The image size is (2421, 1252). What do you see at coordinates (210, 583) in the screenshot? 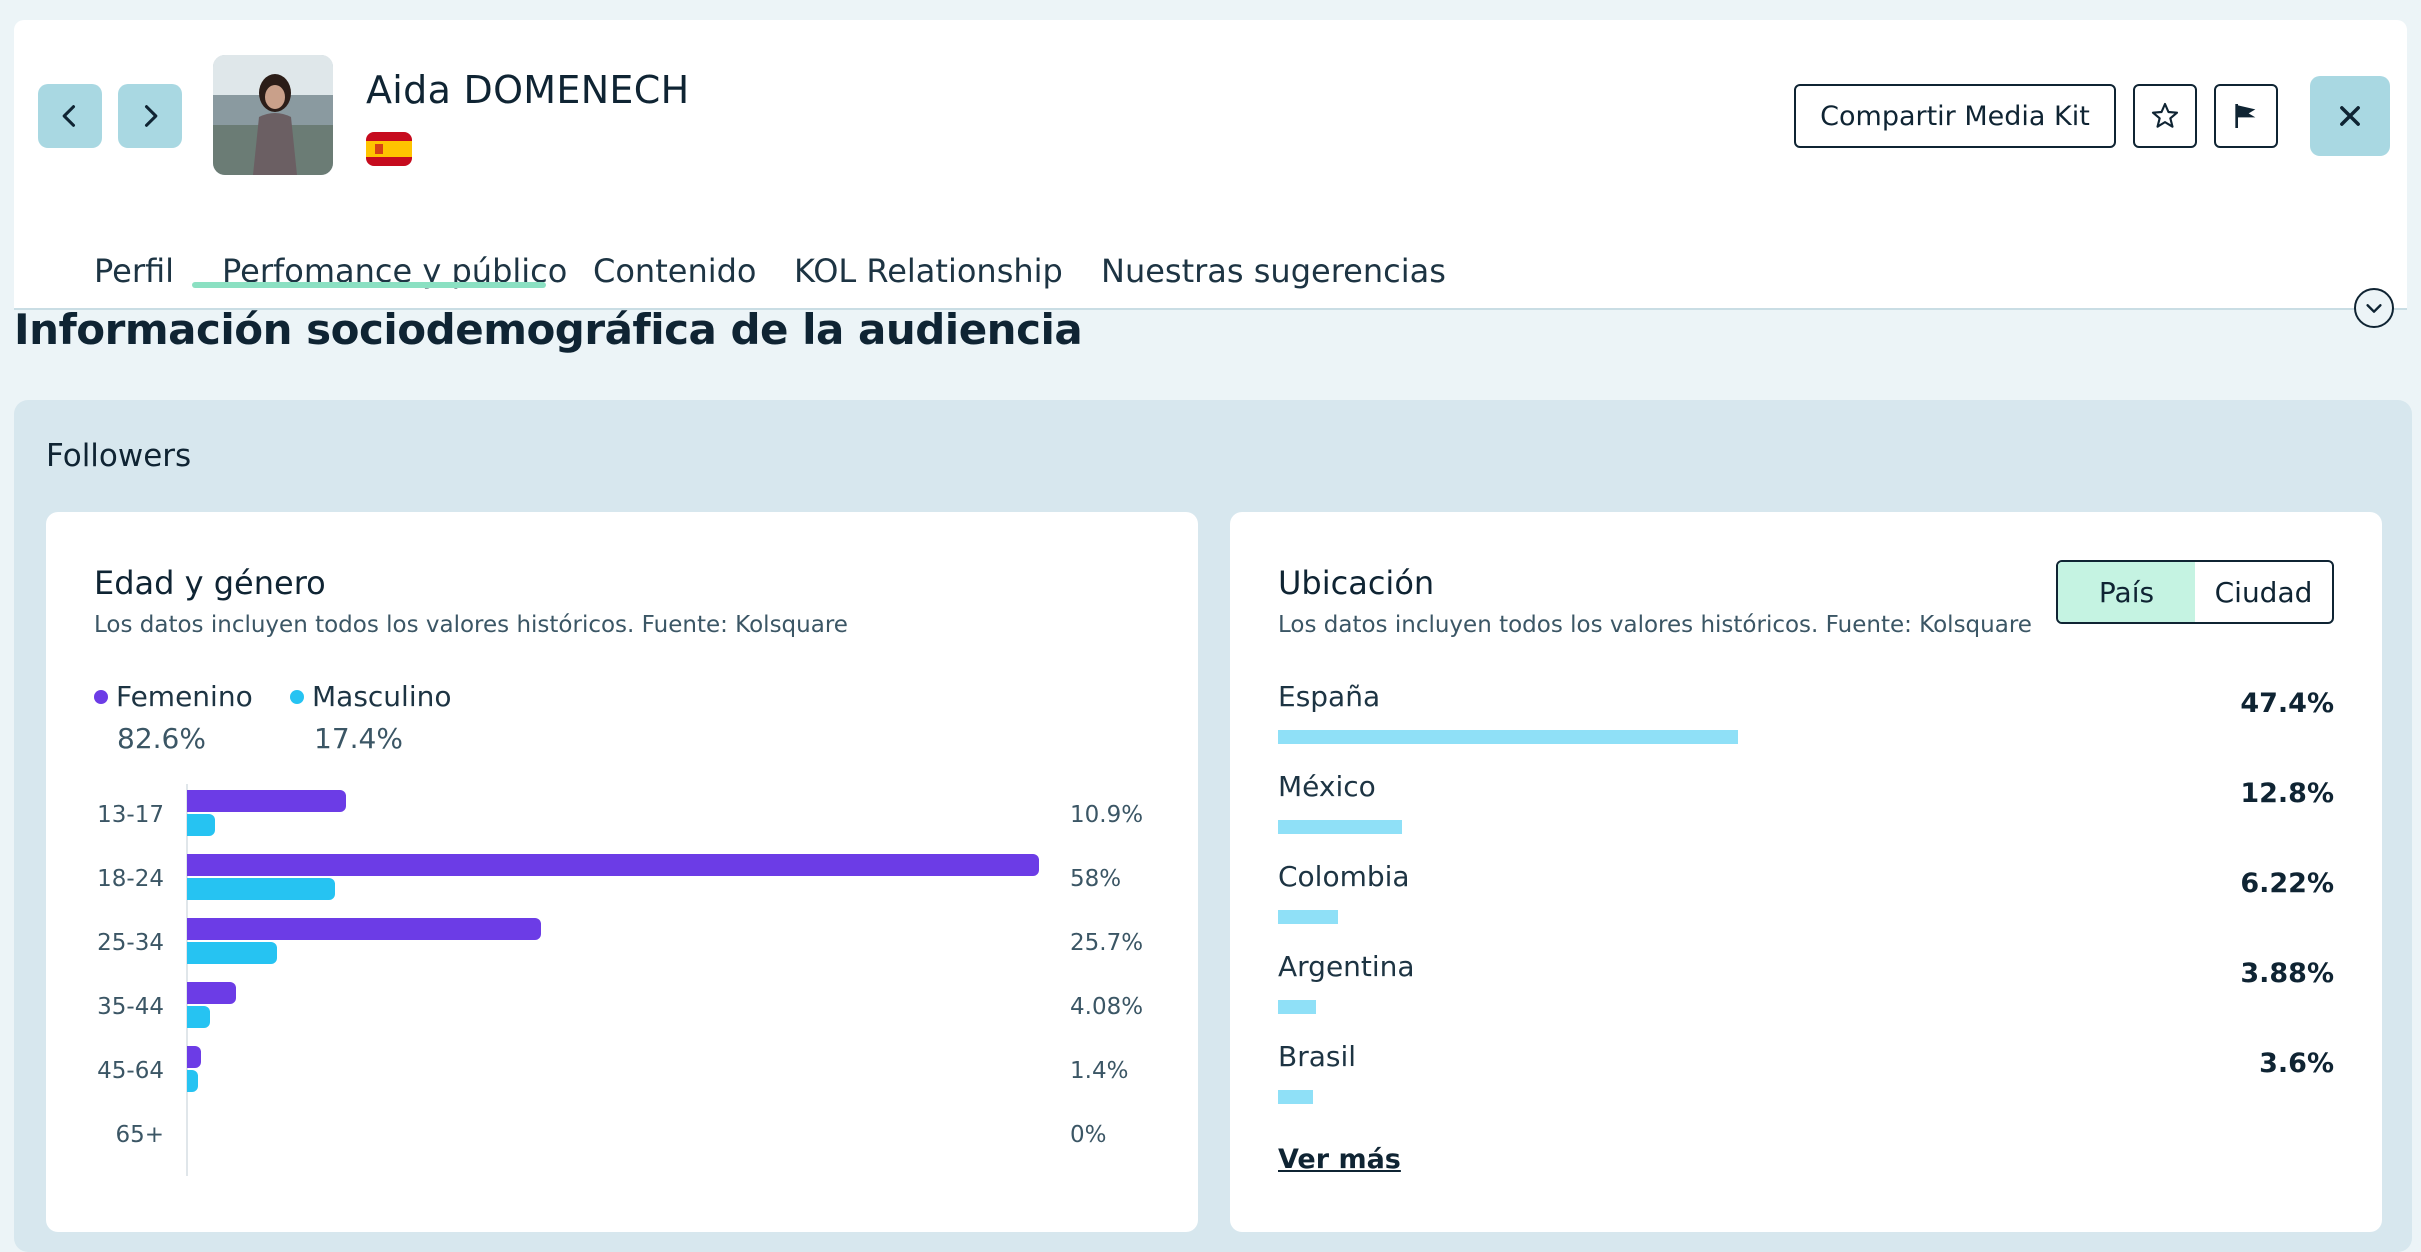
I see `card-title: Edad y género` at bounding box center [210, 583].